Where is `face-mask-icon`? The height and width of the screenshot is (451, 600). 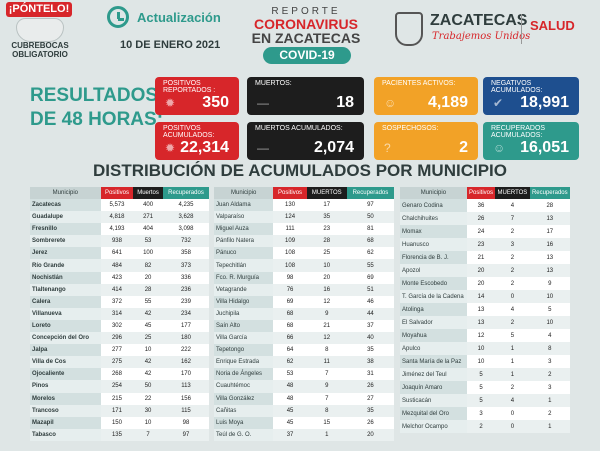
face-mask-icon is located at coordinates (40, 30).